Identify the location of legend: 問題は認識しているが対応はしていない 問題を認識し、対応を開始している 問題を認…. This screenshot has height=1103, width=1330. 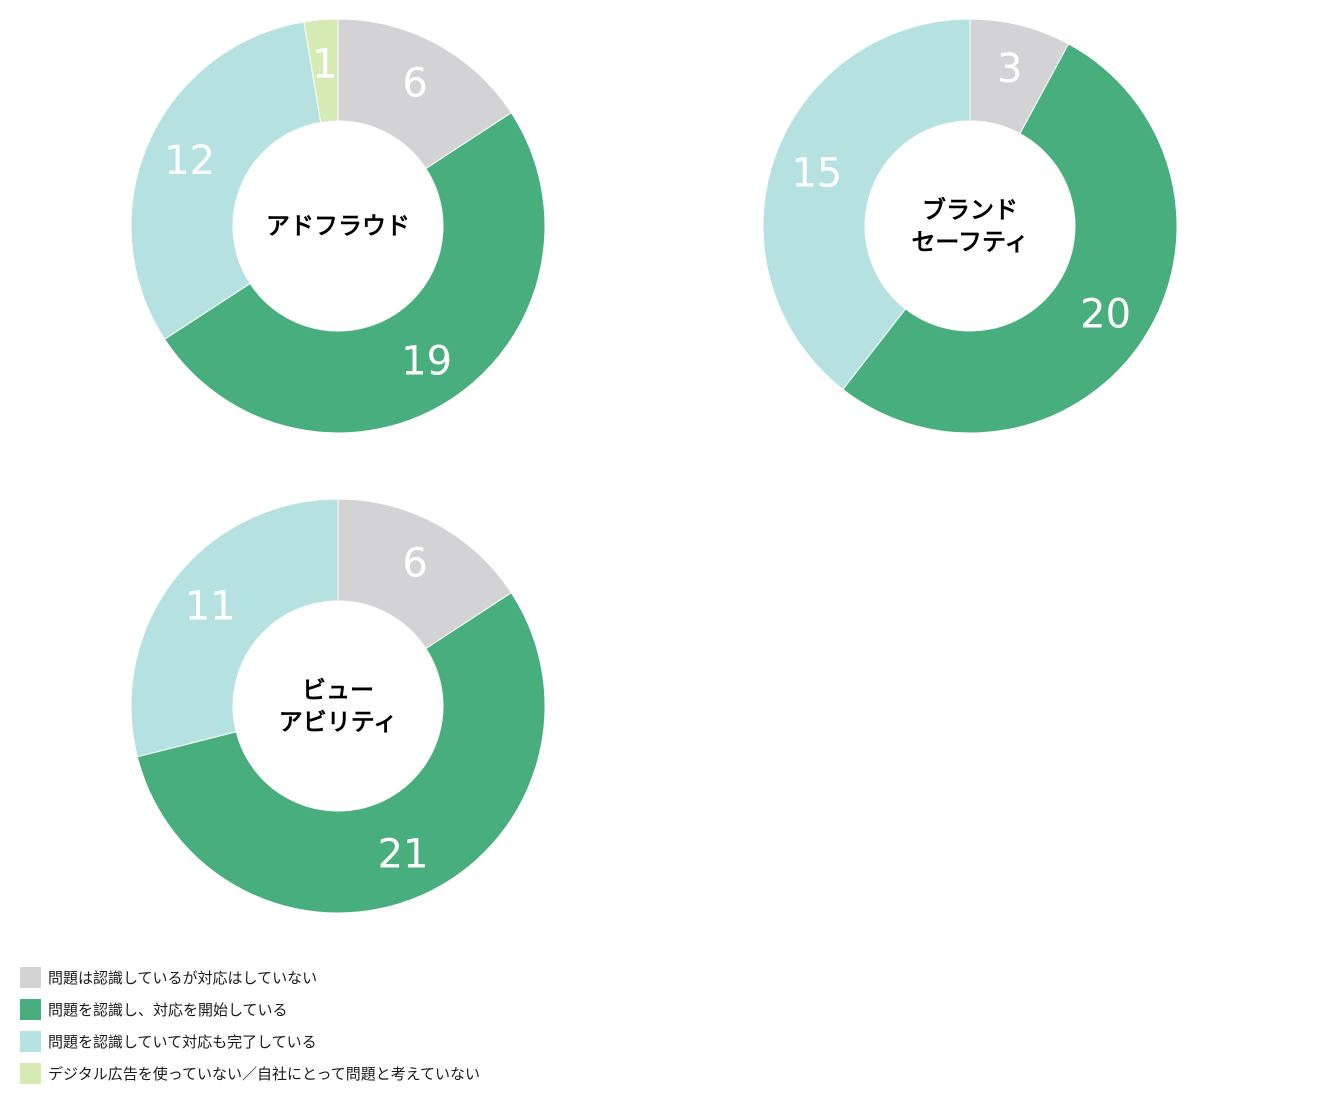
(250, 1030).